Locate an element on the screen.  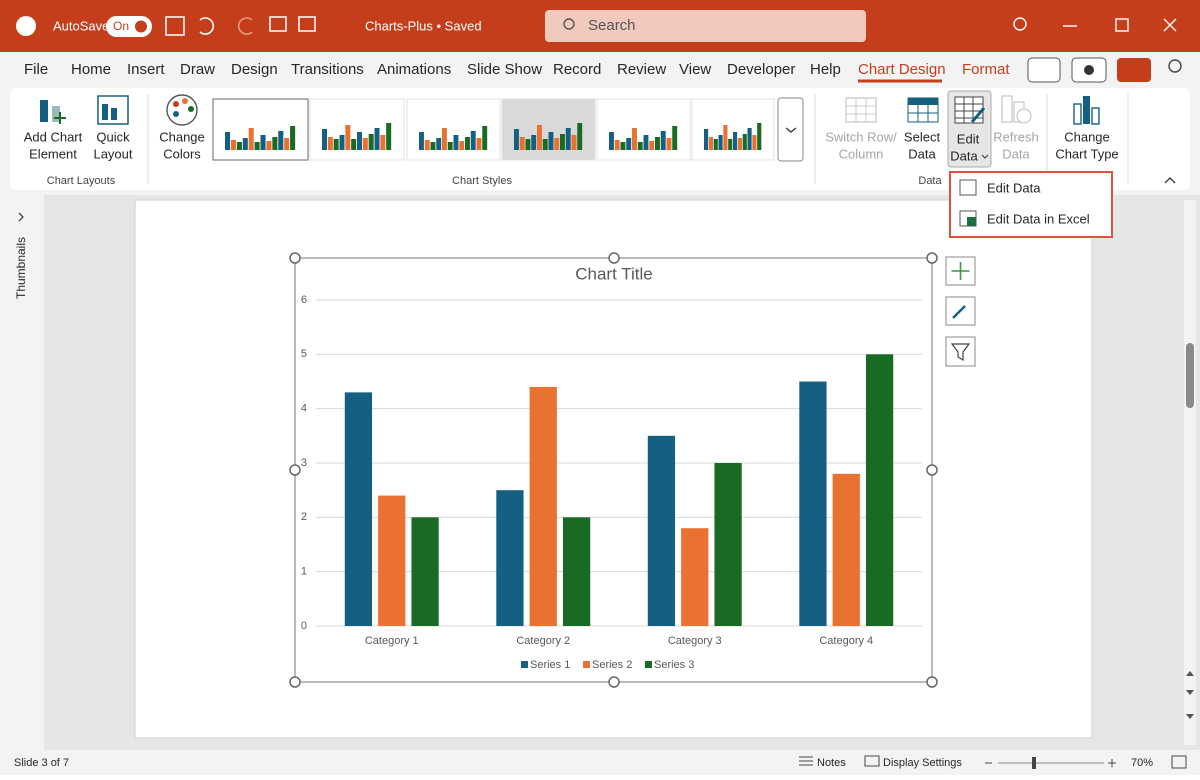
button-label: Edit is located at coordinates (968, 138).